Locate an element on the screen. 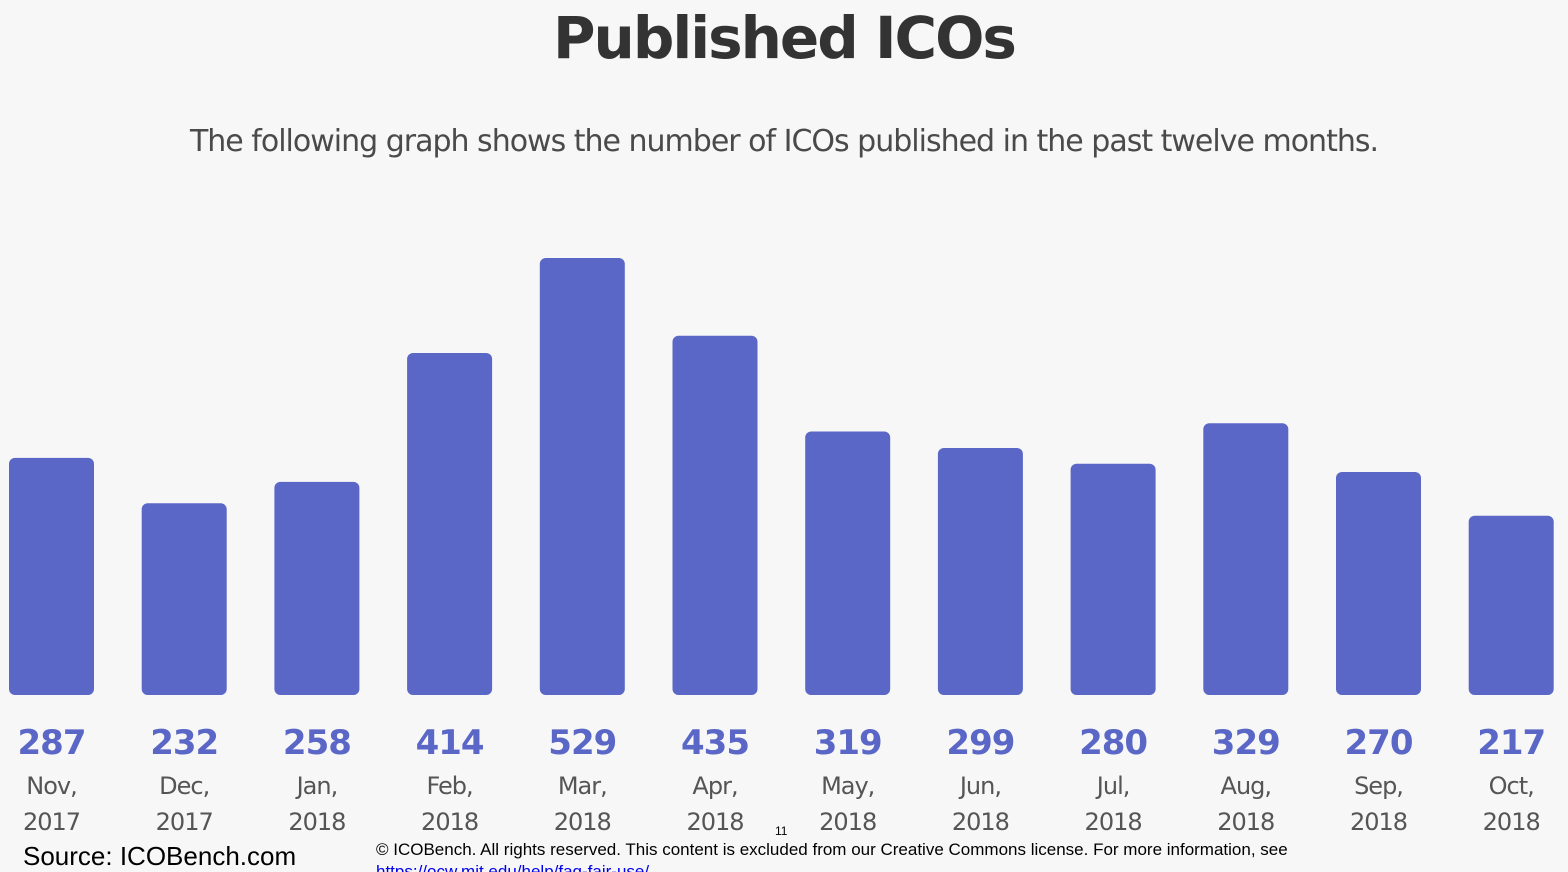 The width and height of the screenshot is (1568, 872). year-label-2: 2018 is located at coordinates (316, 822).